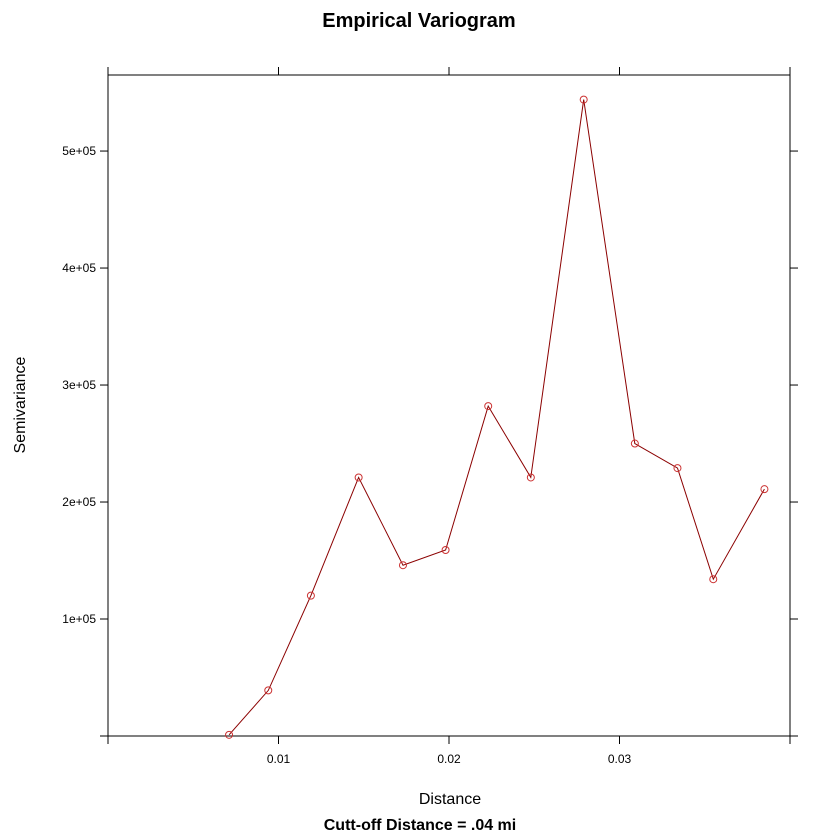  What do you see at coordinates (420, 825) in the screenshot?
I see `chart-subtitle: Cutt-off Distance = .04 mi` at bounding box center [420, 825].